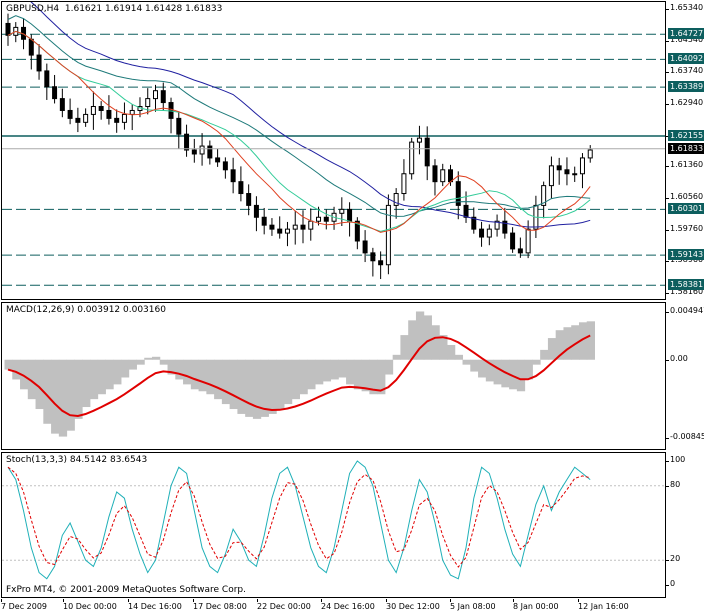 Image resolution: width=704 pixels, height=616 pixels. What do you see at coordinates (24, 605) in the screenshot?
I see `time-tick-label: 7 Dec 2009` at bounding box center [24, 605].